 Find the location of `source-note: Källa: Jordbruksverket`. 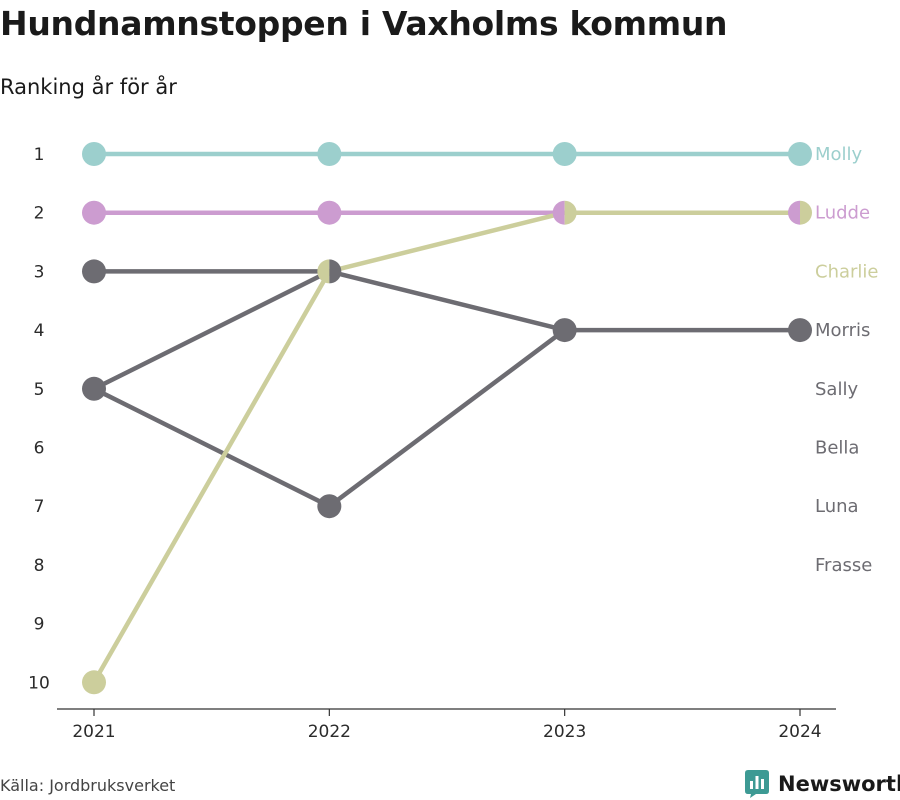

source-note: Källa: Jordbruksverket is located at coordinates (88, 785).